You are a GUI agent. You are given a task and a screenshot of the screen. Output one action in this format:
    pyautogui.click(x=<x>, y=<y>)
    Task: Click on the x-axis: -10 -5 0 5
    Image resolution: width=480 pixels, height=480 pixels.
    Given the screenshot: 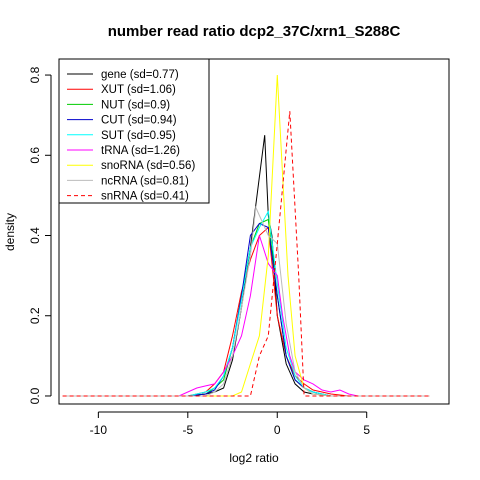 What is the action you would take?
    pyautogui.click(x=230, y=424)
    